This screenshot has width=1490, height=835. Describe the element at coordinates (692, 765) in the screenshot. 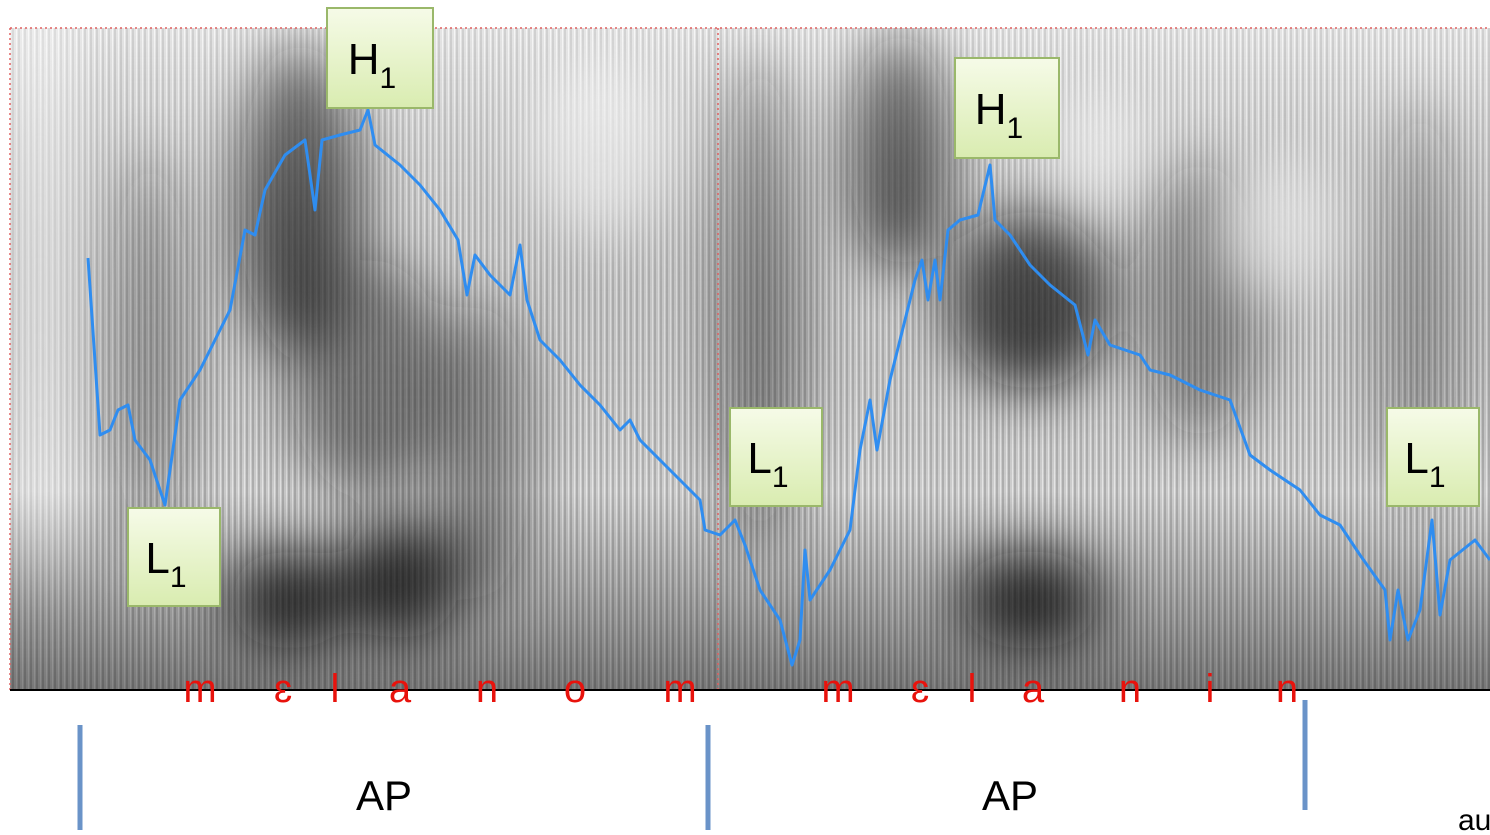

I see `phrase-boundaries` at that location.